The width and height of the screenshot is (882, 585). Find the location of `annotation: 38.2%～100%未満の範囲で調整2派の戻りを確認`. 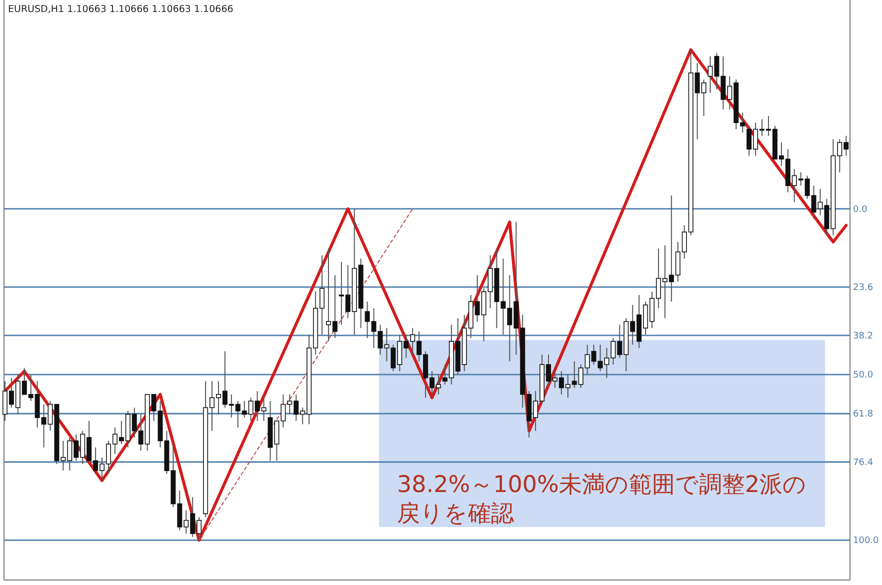

annotation: 38.2%～100%未満の範囲で調整2派の戻りを確認 is located at coordinates (601, 499).